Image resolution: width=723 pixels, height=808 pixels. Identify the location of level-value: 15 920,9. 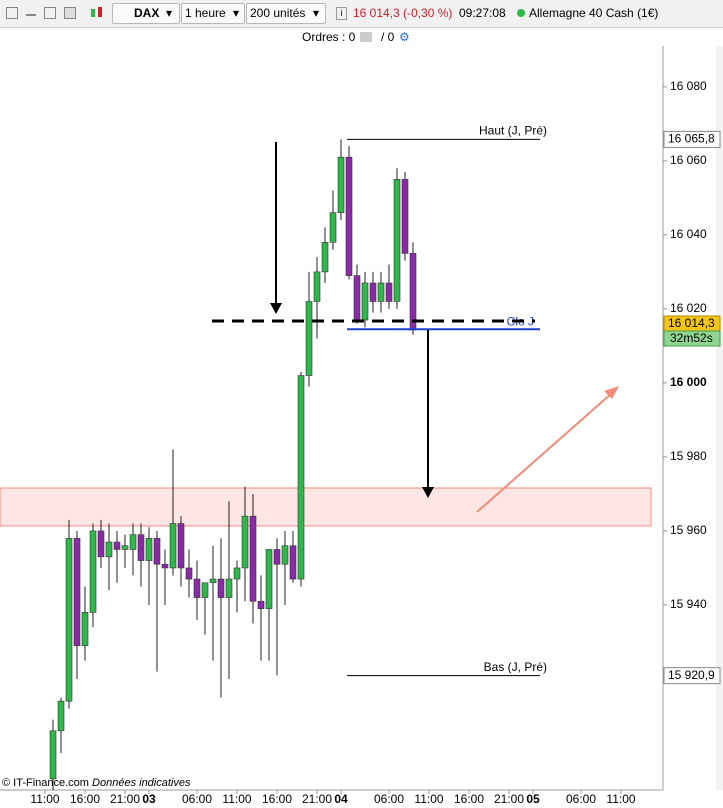
(691, 675).